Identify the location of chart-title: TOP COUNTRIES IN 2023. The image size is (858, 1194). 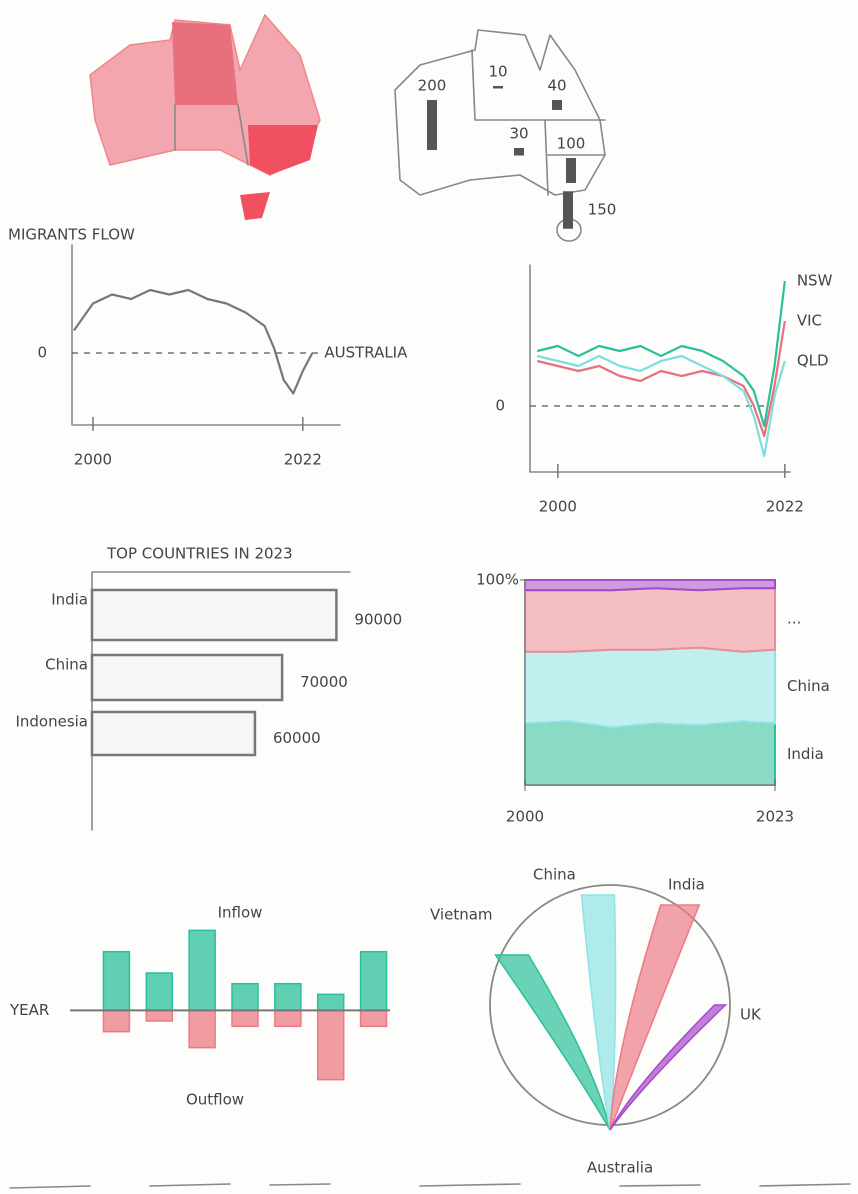
(199, 554).